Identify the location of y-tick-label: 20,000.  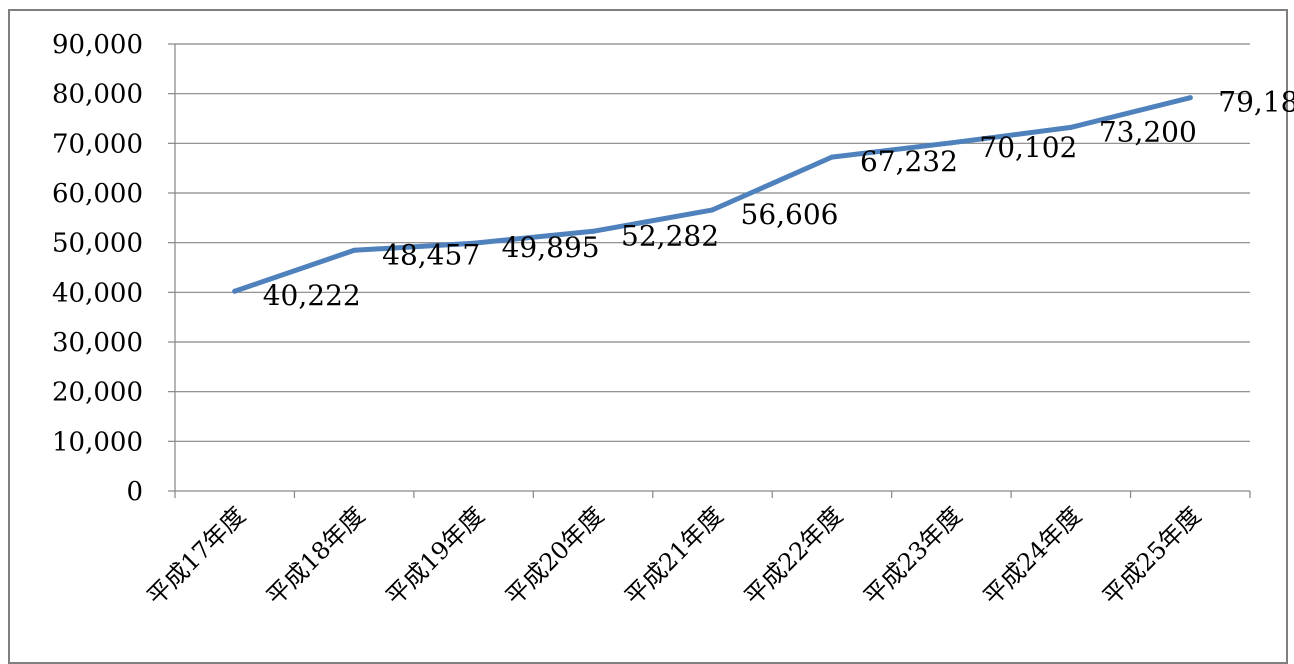
(97, 393).